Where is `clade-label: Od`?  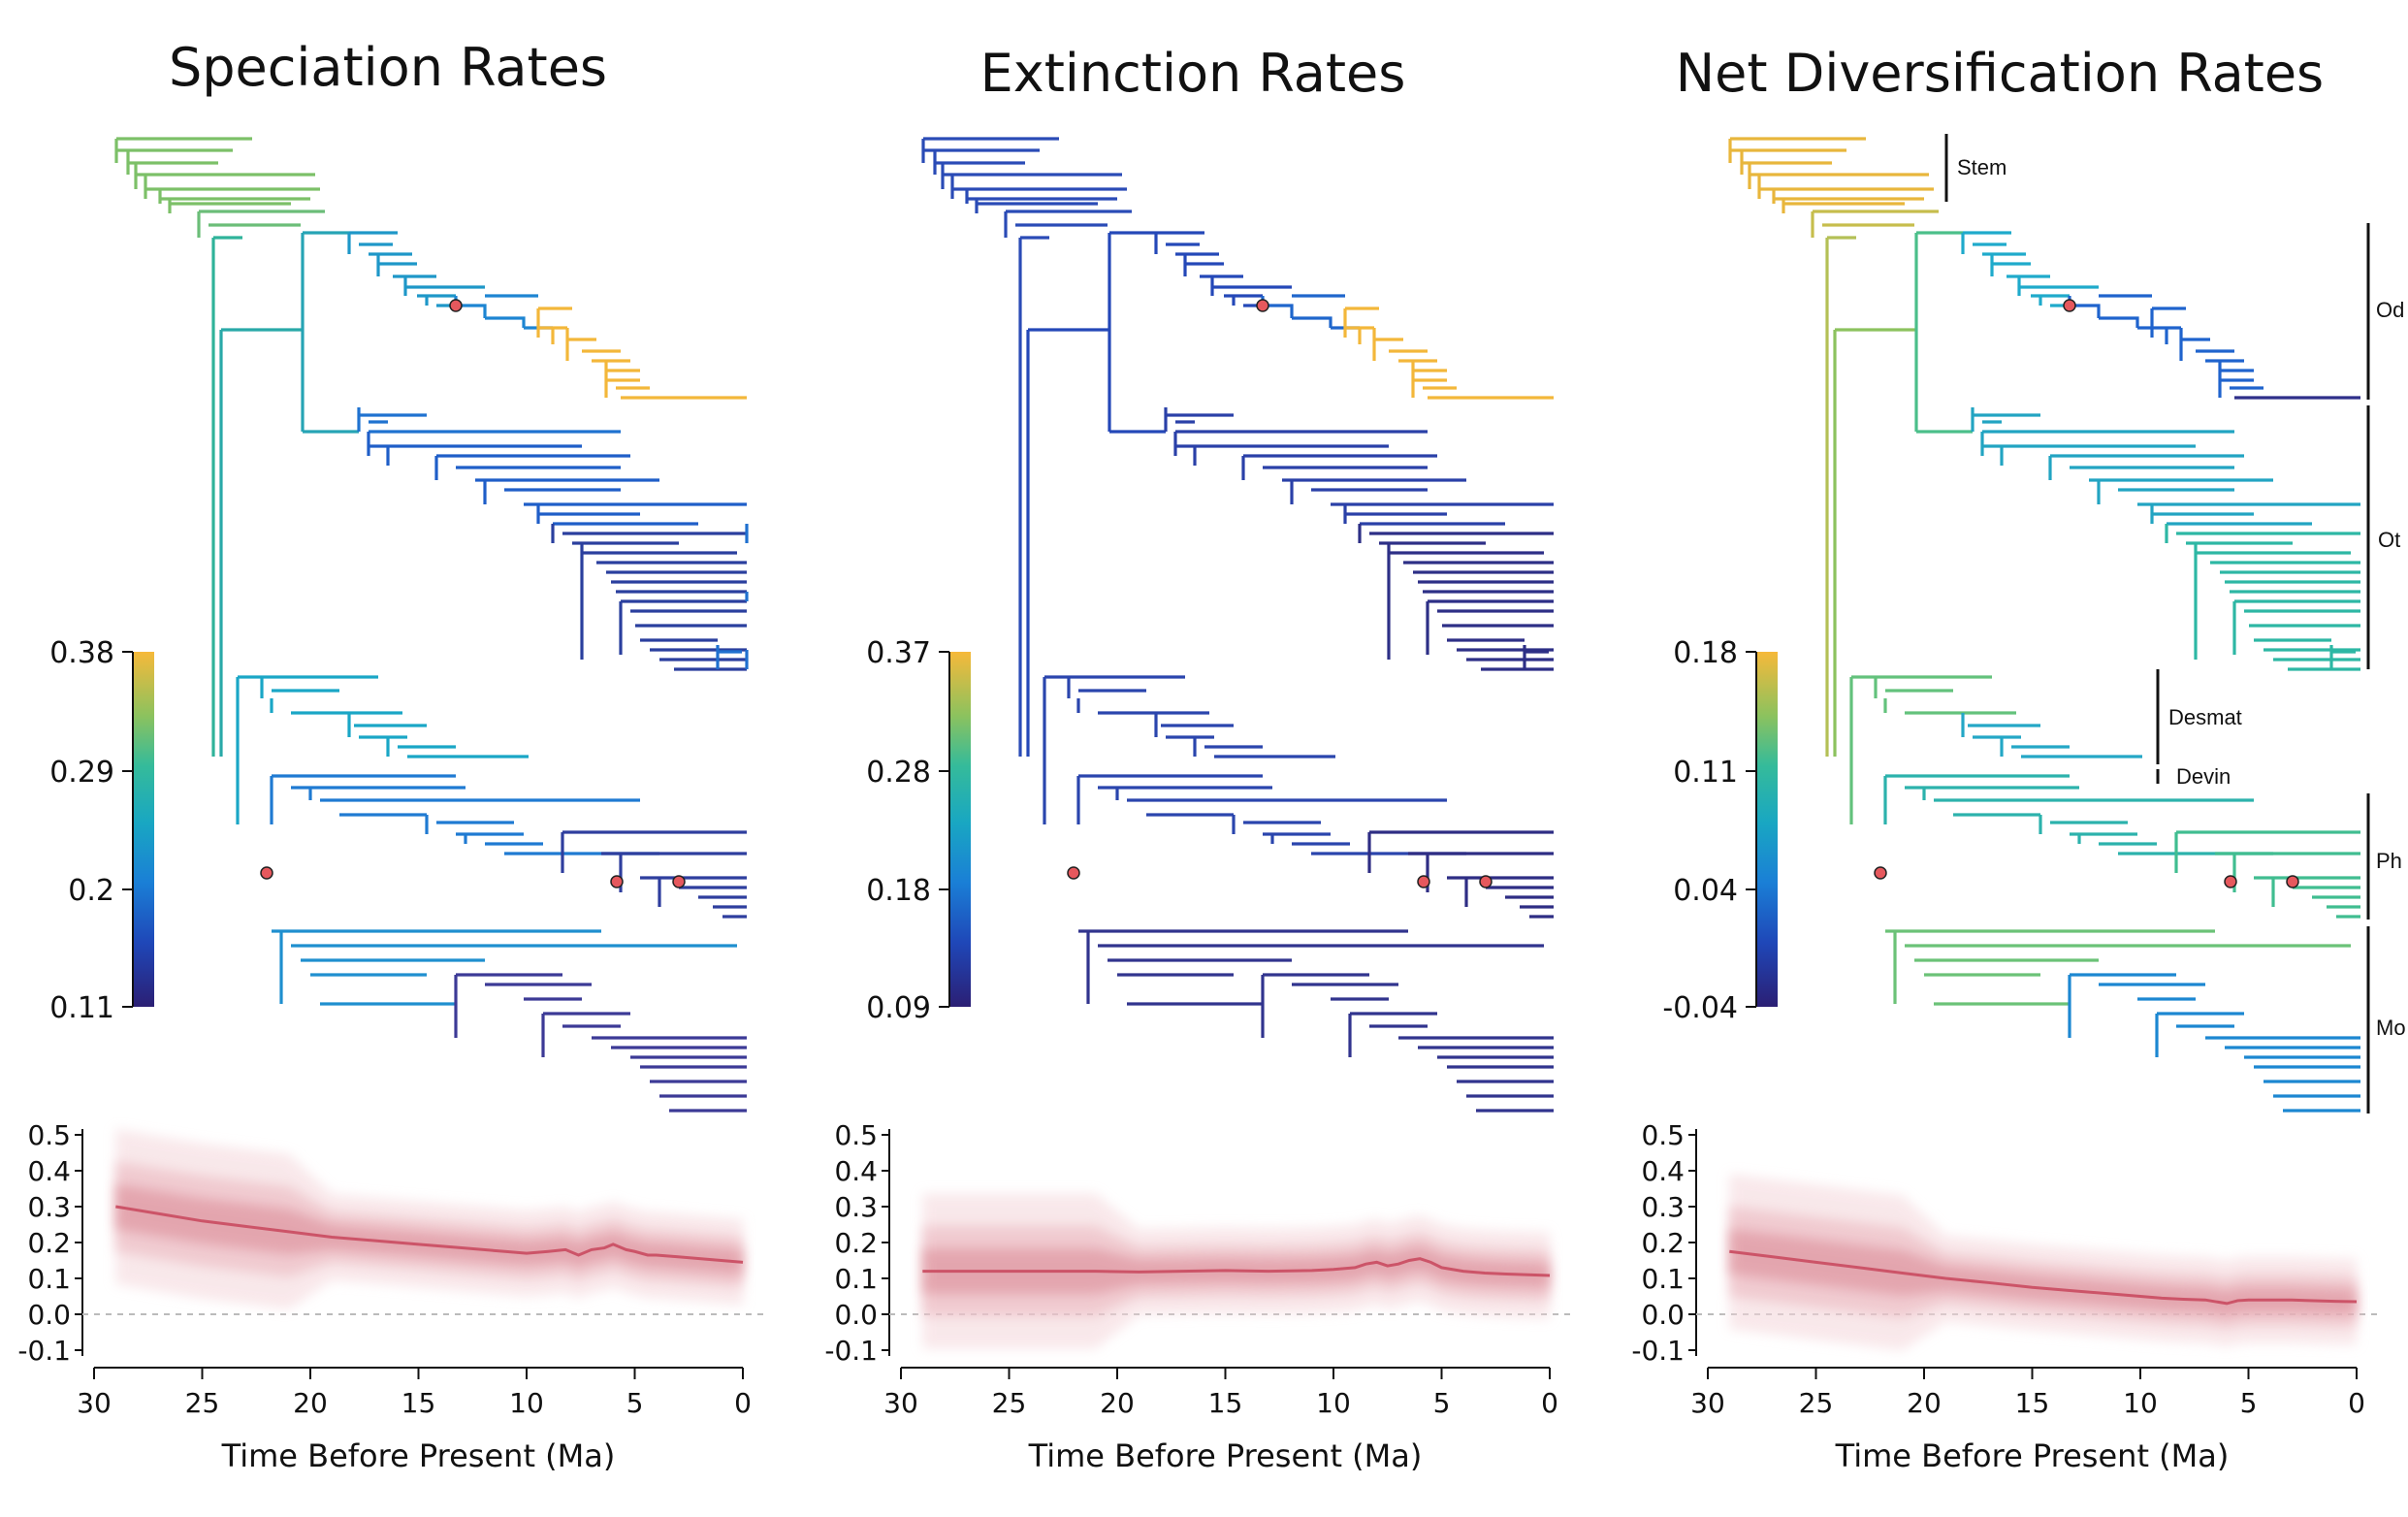 clade-label: Od is located at coordinates (2390, 310).